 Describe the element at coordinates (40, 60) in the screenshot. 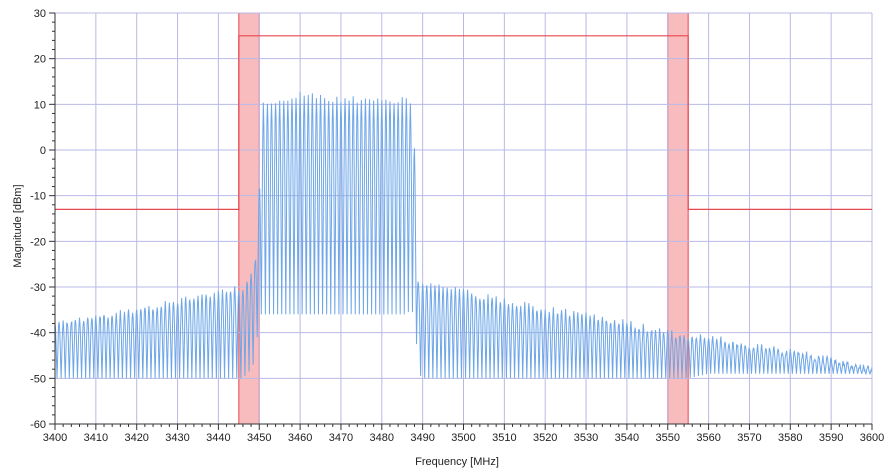

I see `y-tick-label: 20` at that location.